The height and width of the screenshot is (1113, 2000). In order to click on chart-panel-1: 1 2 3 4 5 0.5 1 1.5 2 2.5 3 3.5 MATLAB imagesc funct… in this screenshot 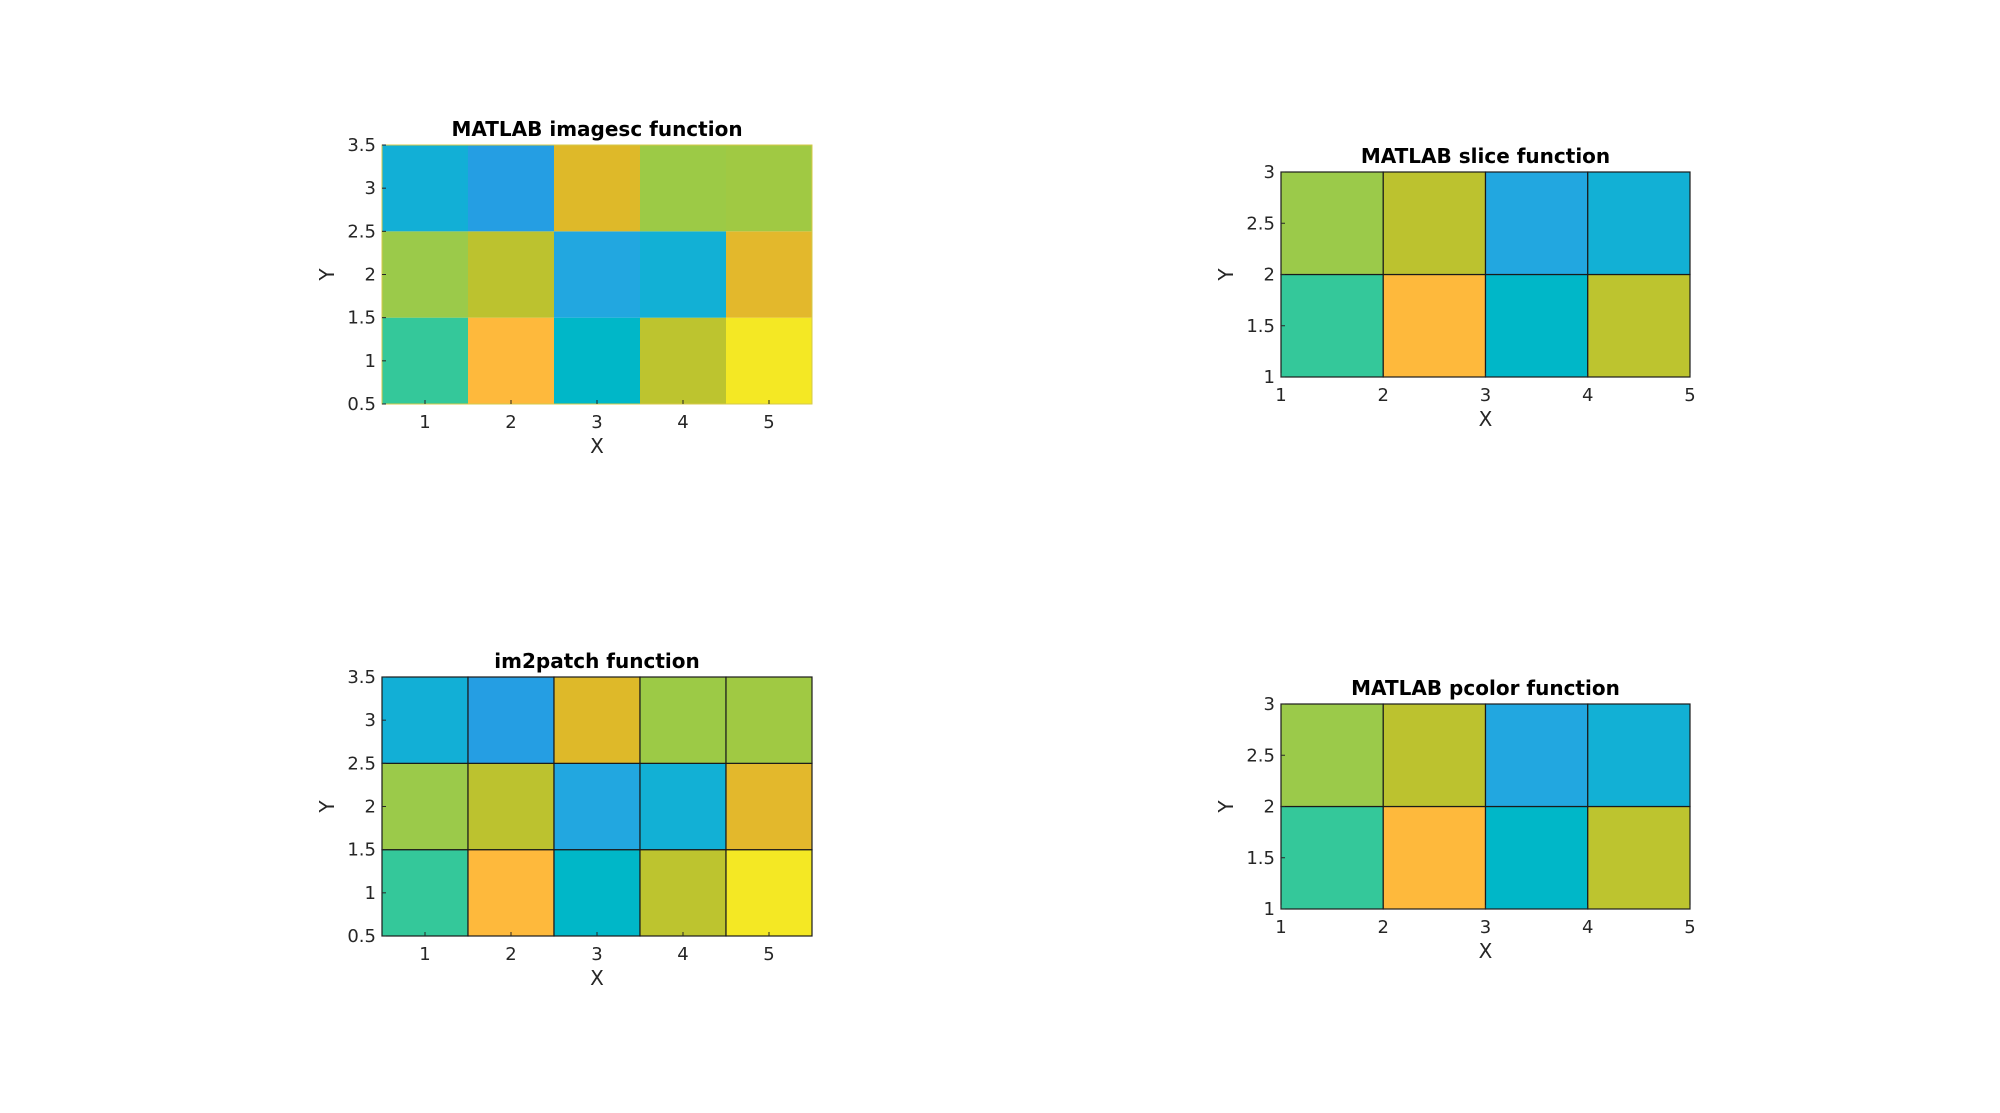, I will do `click(564, 287)`.